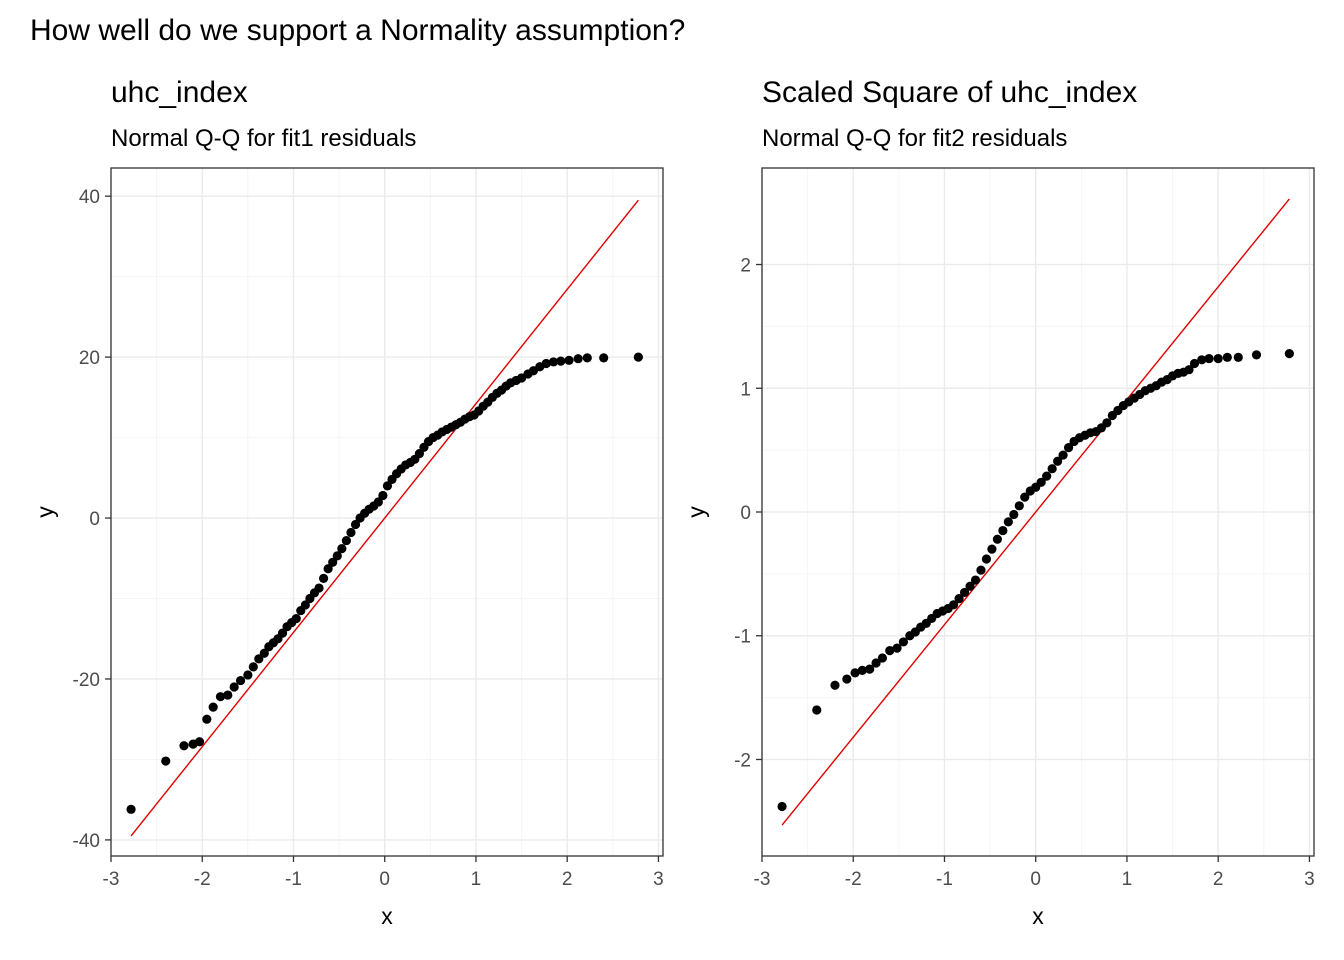 The height and width of the screenshot is (960, 1344). I want to click on y-tick-label: 20, so click(89, 358).